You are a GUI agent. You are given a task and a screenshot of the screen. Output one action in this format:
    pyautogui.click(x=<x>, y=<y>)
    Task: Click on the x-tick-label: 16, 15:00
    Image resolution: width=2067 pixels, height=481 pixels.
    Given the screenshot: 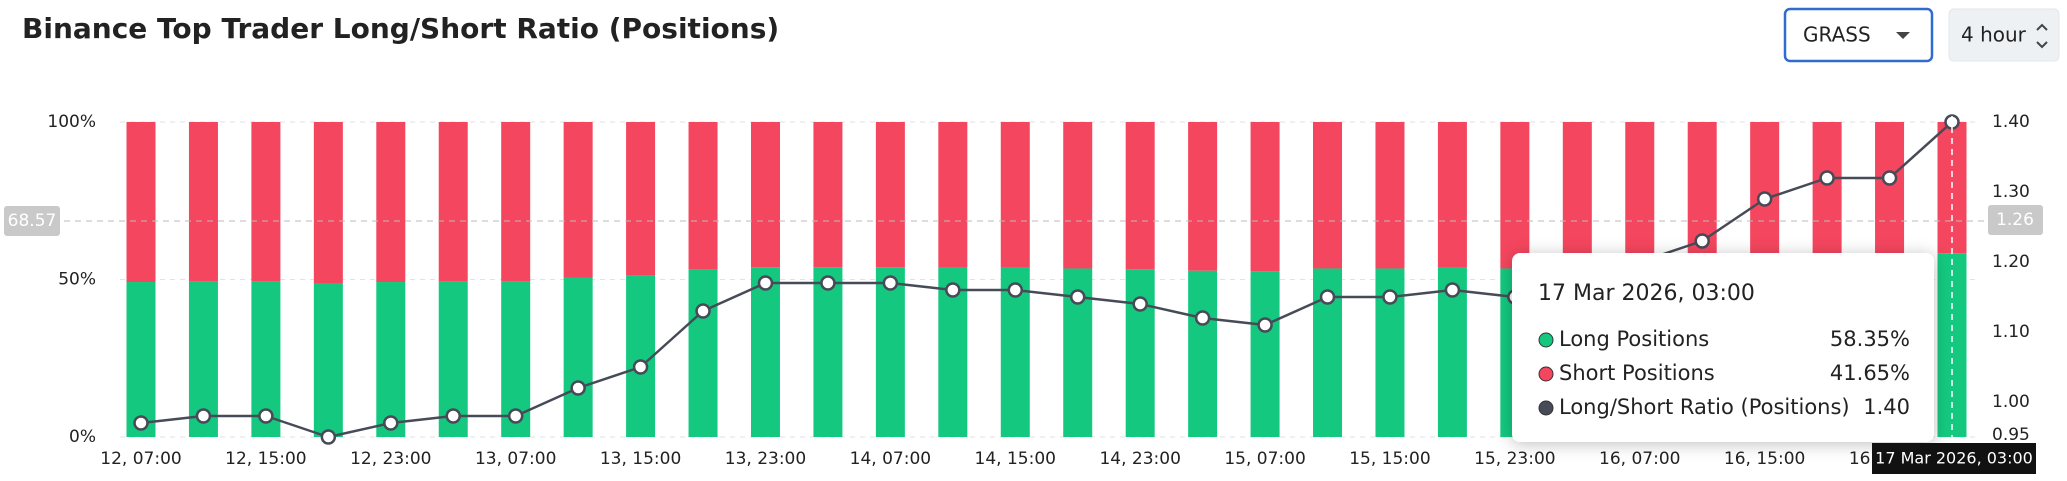 What is the action you would take?
    pyautogui.click(x=1764, y=459)
    